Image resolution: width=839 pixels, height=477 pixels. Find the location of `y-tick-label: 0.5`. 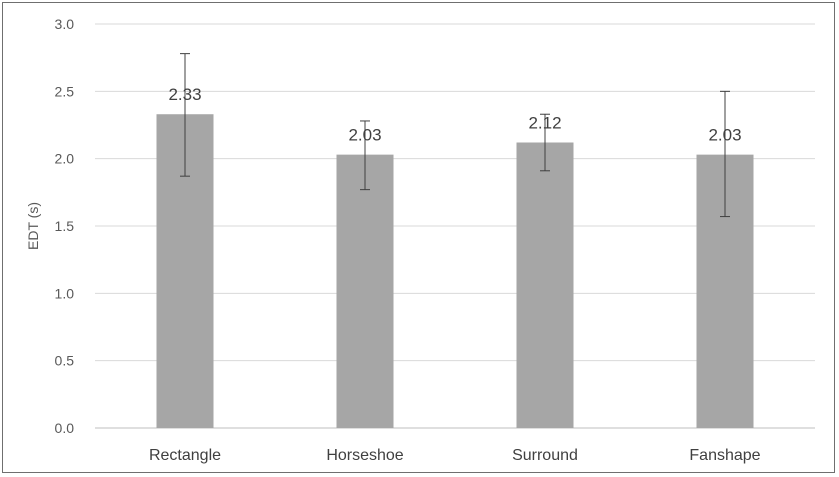

y-tick-label: 0.5 is located at coordinates (65, 361).